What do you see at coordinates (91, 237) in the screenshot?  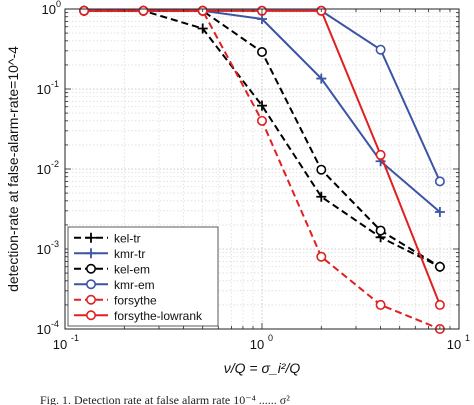 I see `legend-kel-tr-point` at bounding box center [91, 237].